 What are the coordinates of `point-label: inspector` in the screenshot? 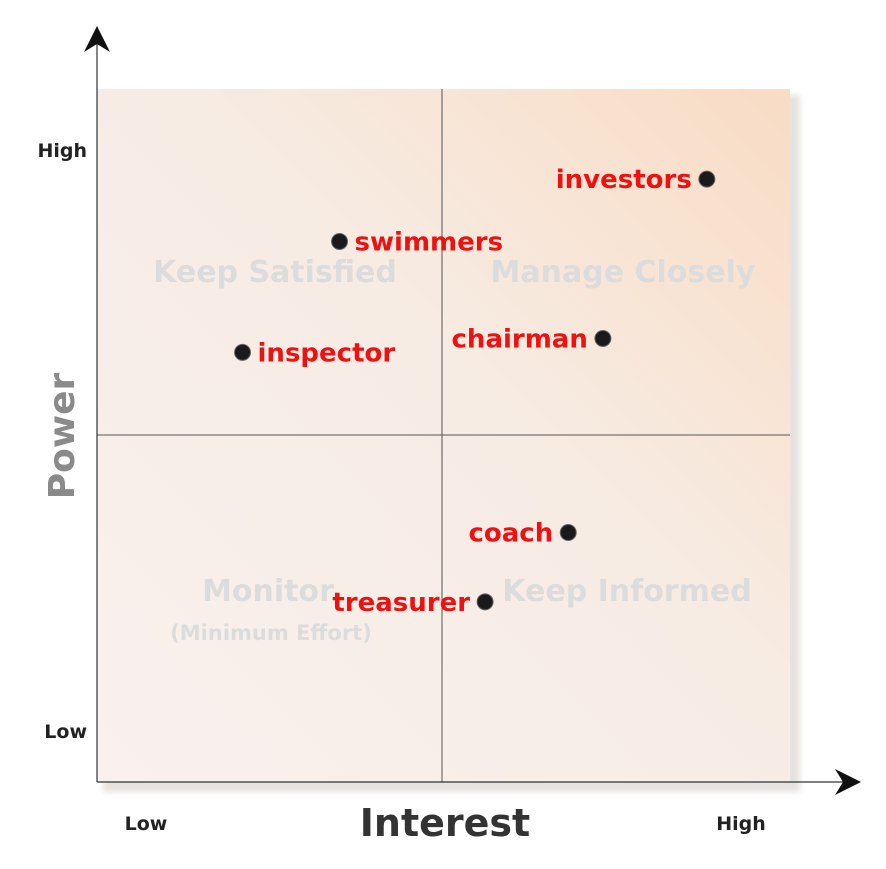 It's located at (327, 353).